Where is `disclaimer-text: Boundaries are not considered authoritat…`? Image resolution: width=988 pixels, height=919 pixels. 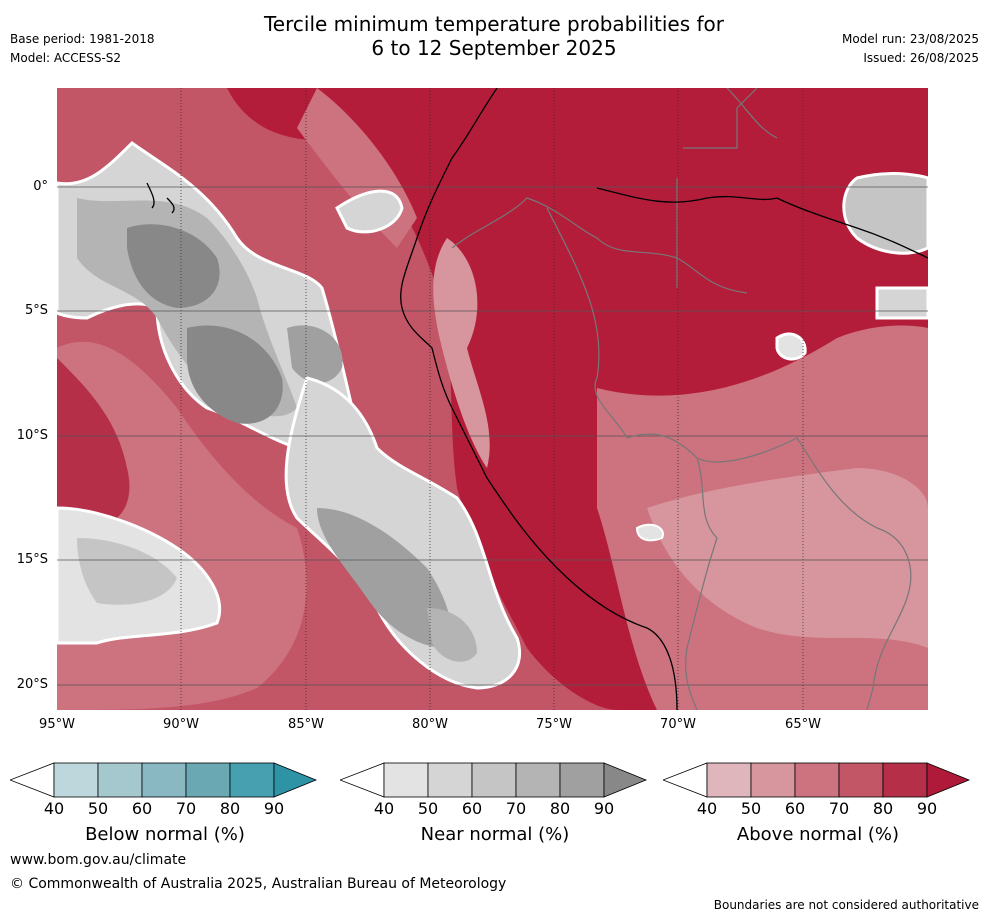
disclaimer-text: Boundaries are not considered authoritat… is located at coordinates (846, 905).